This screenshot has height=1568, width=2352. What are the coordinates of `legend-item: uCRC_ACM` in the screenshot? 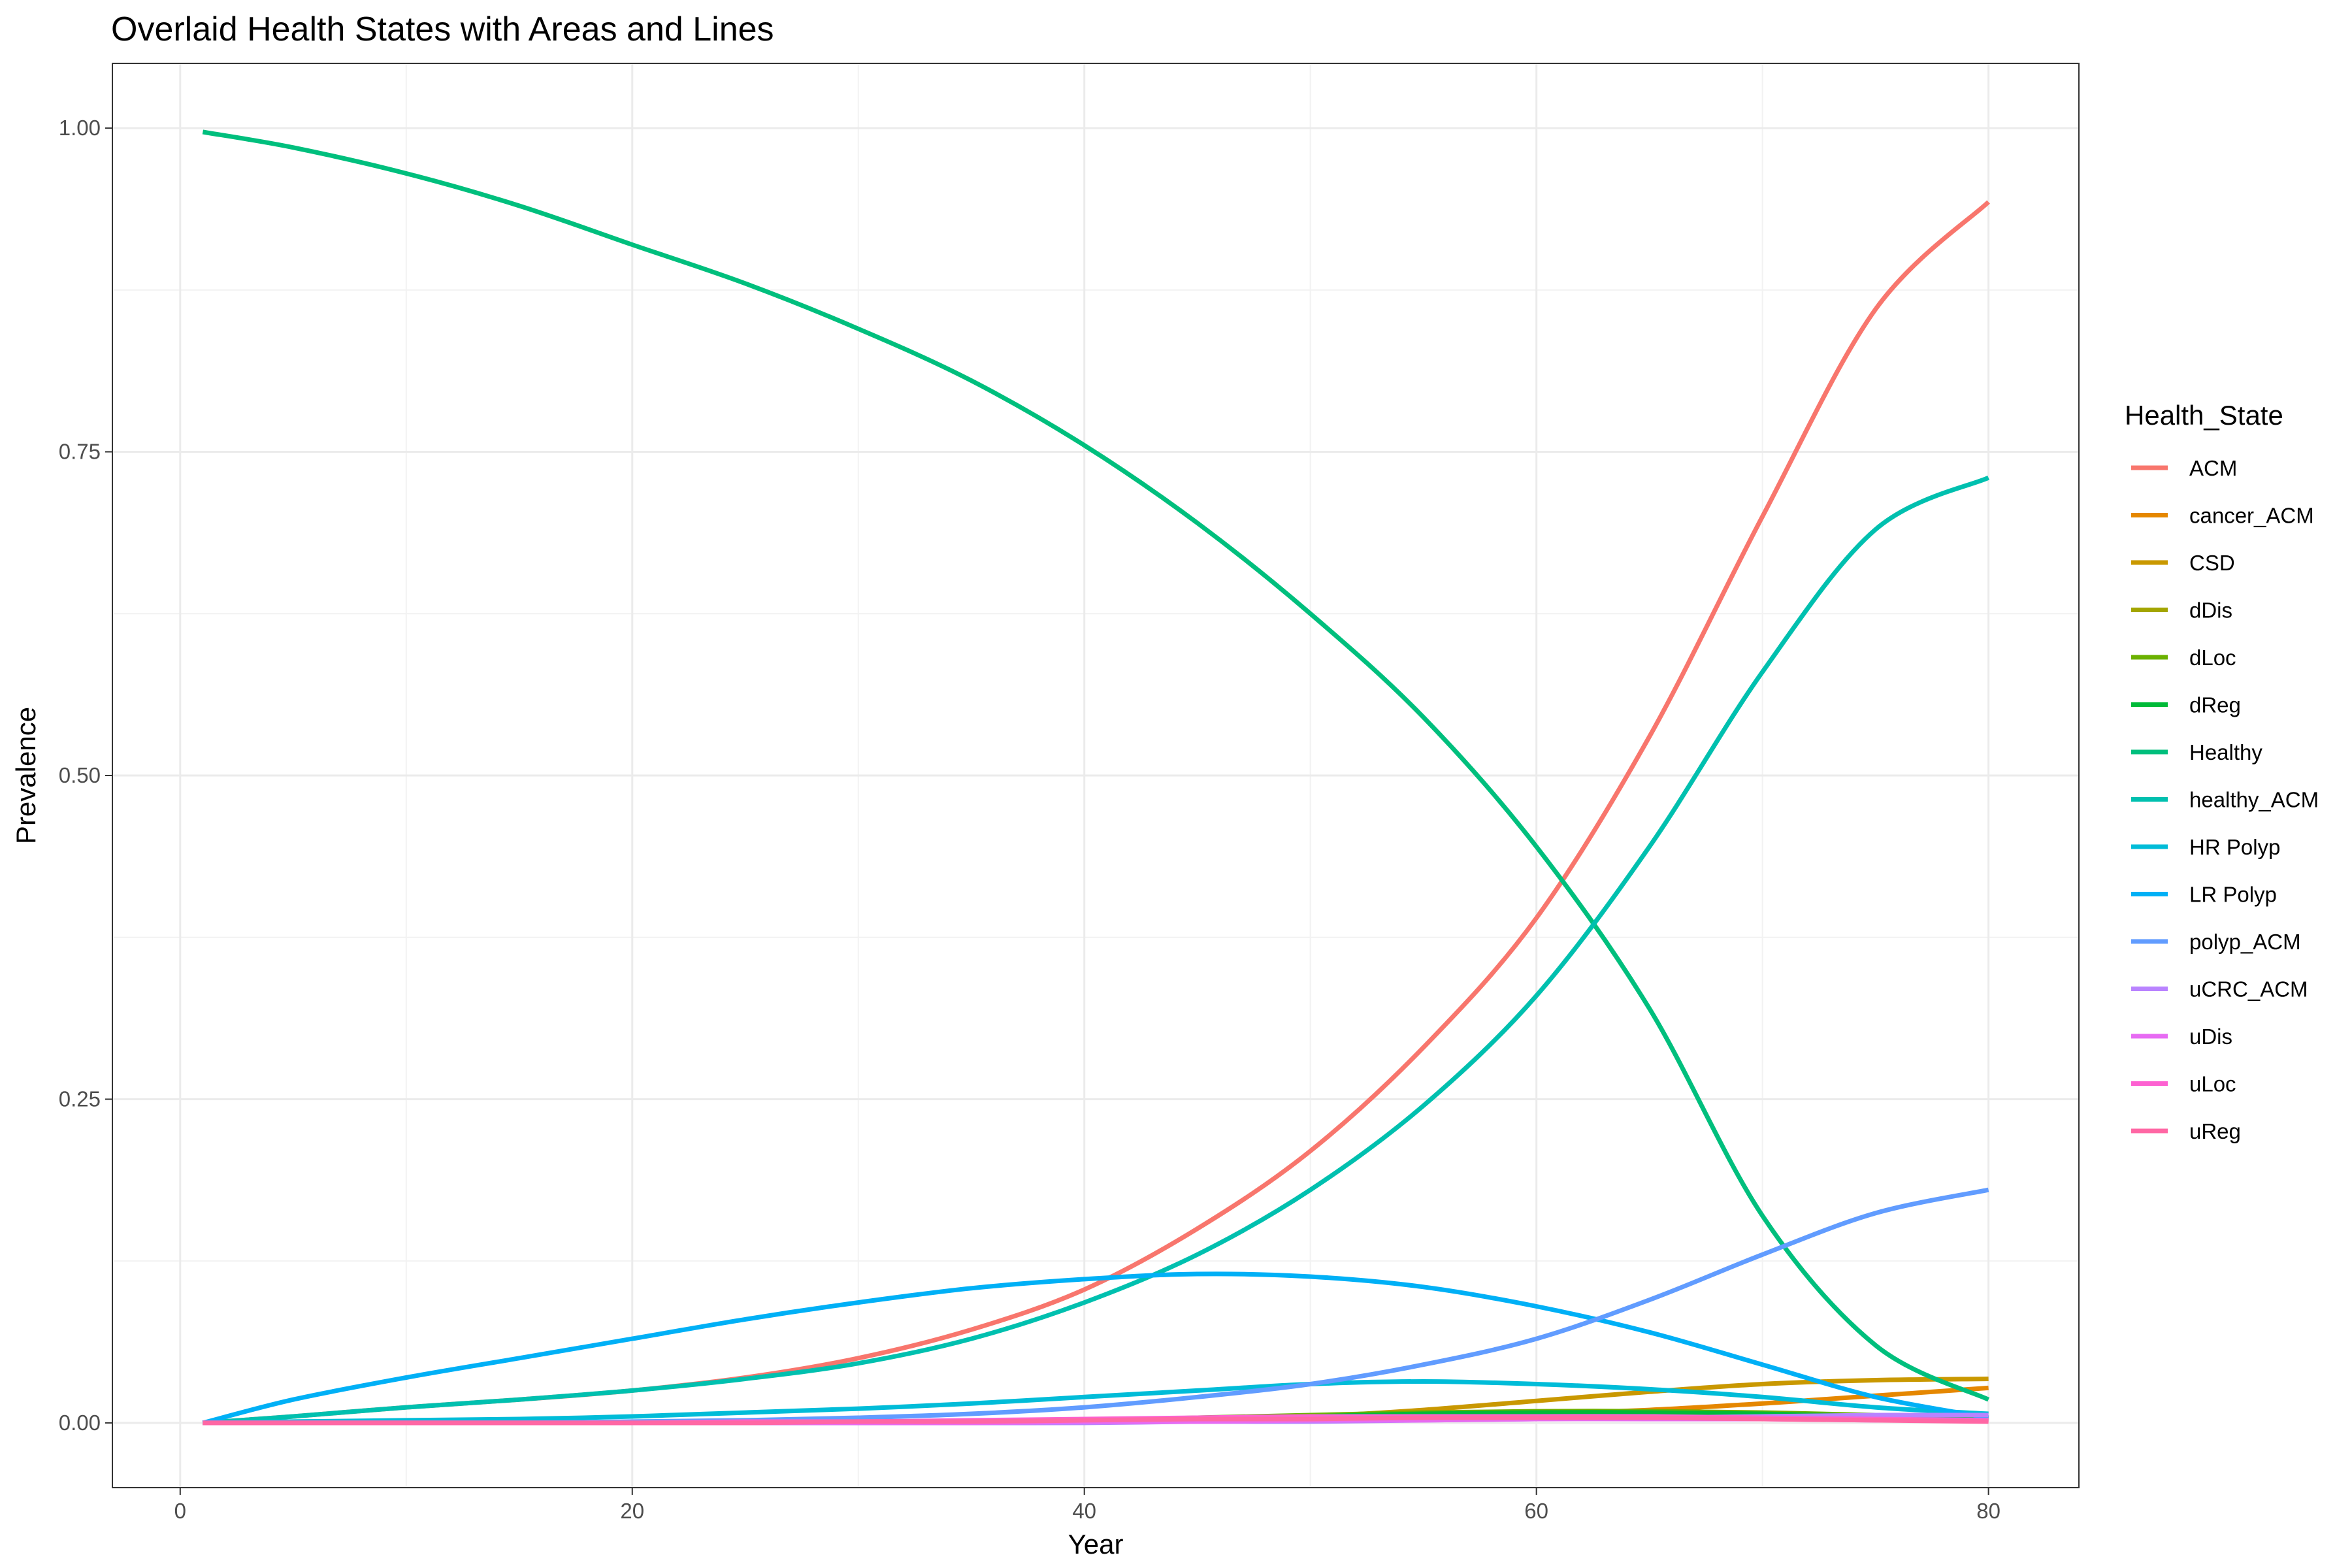 It's located at (2219, 989).